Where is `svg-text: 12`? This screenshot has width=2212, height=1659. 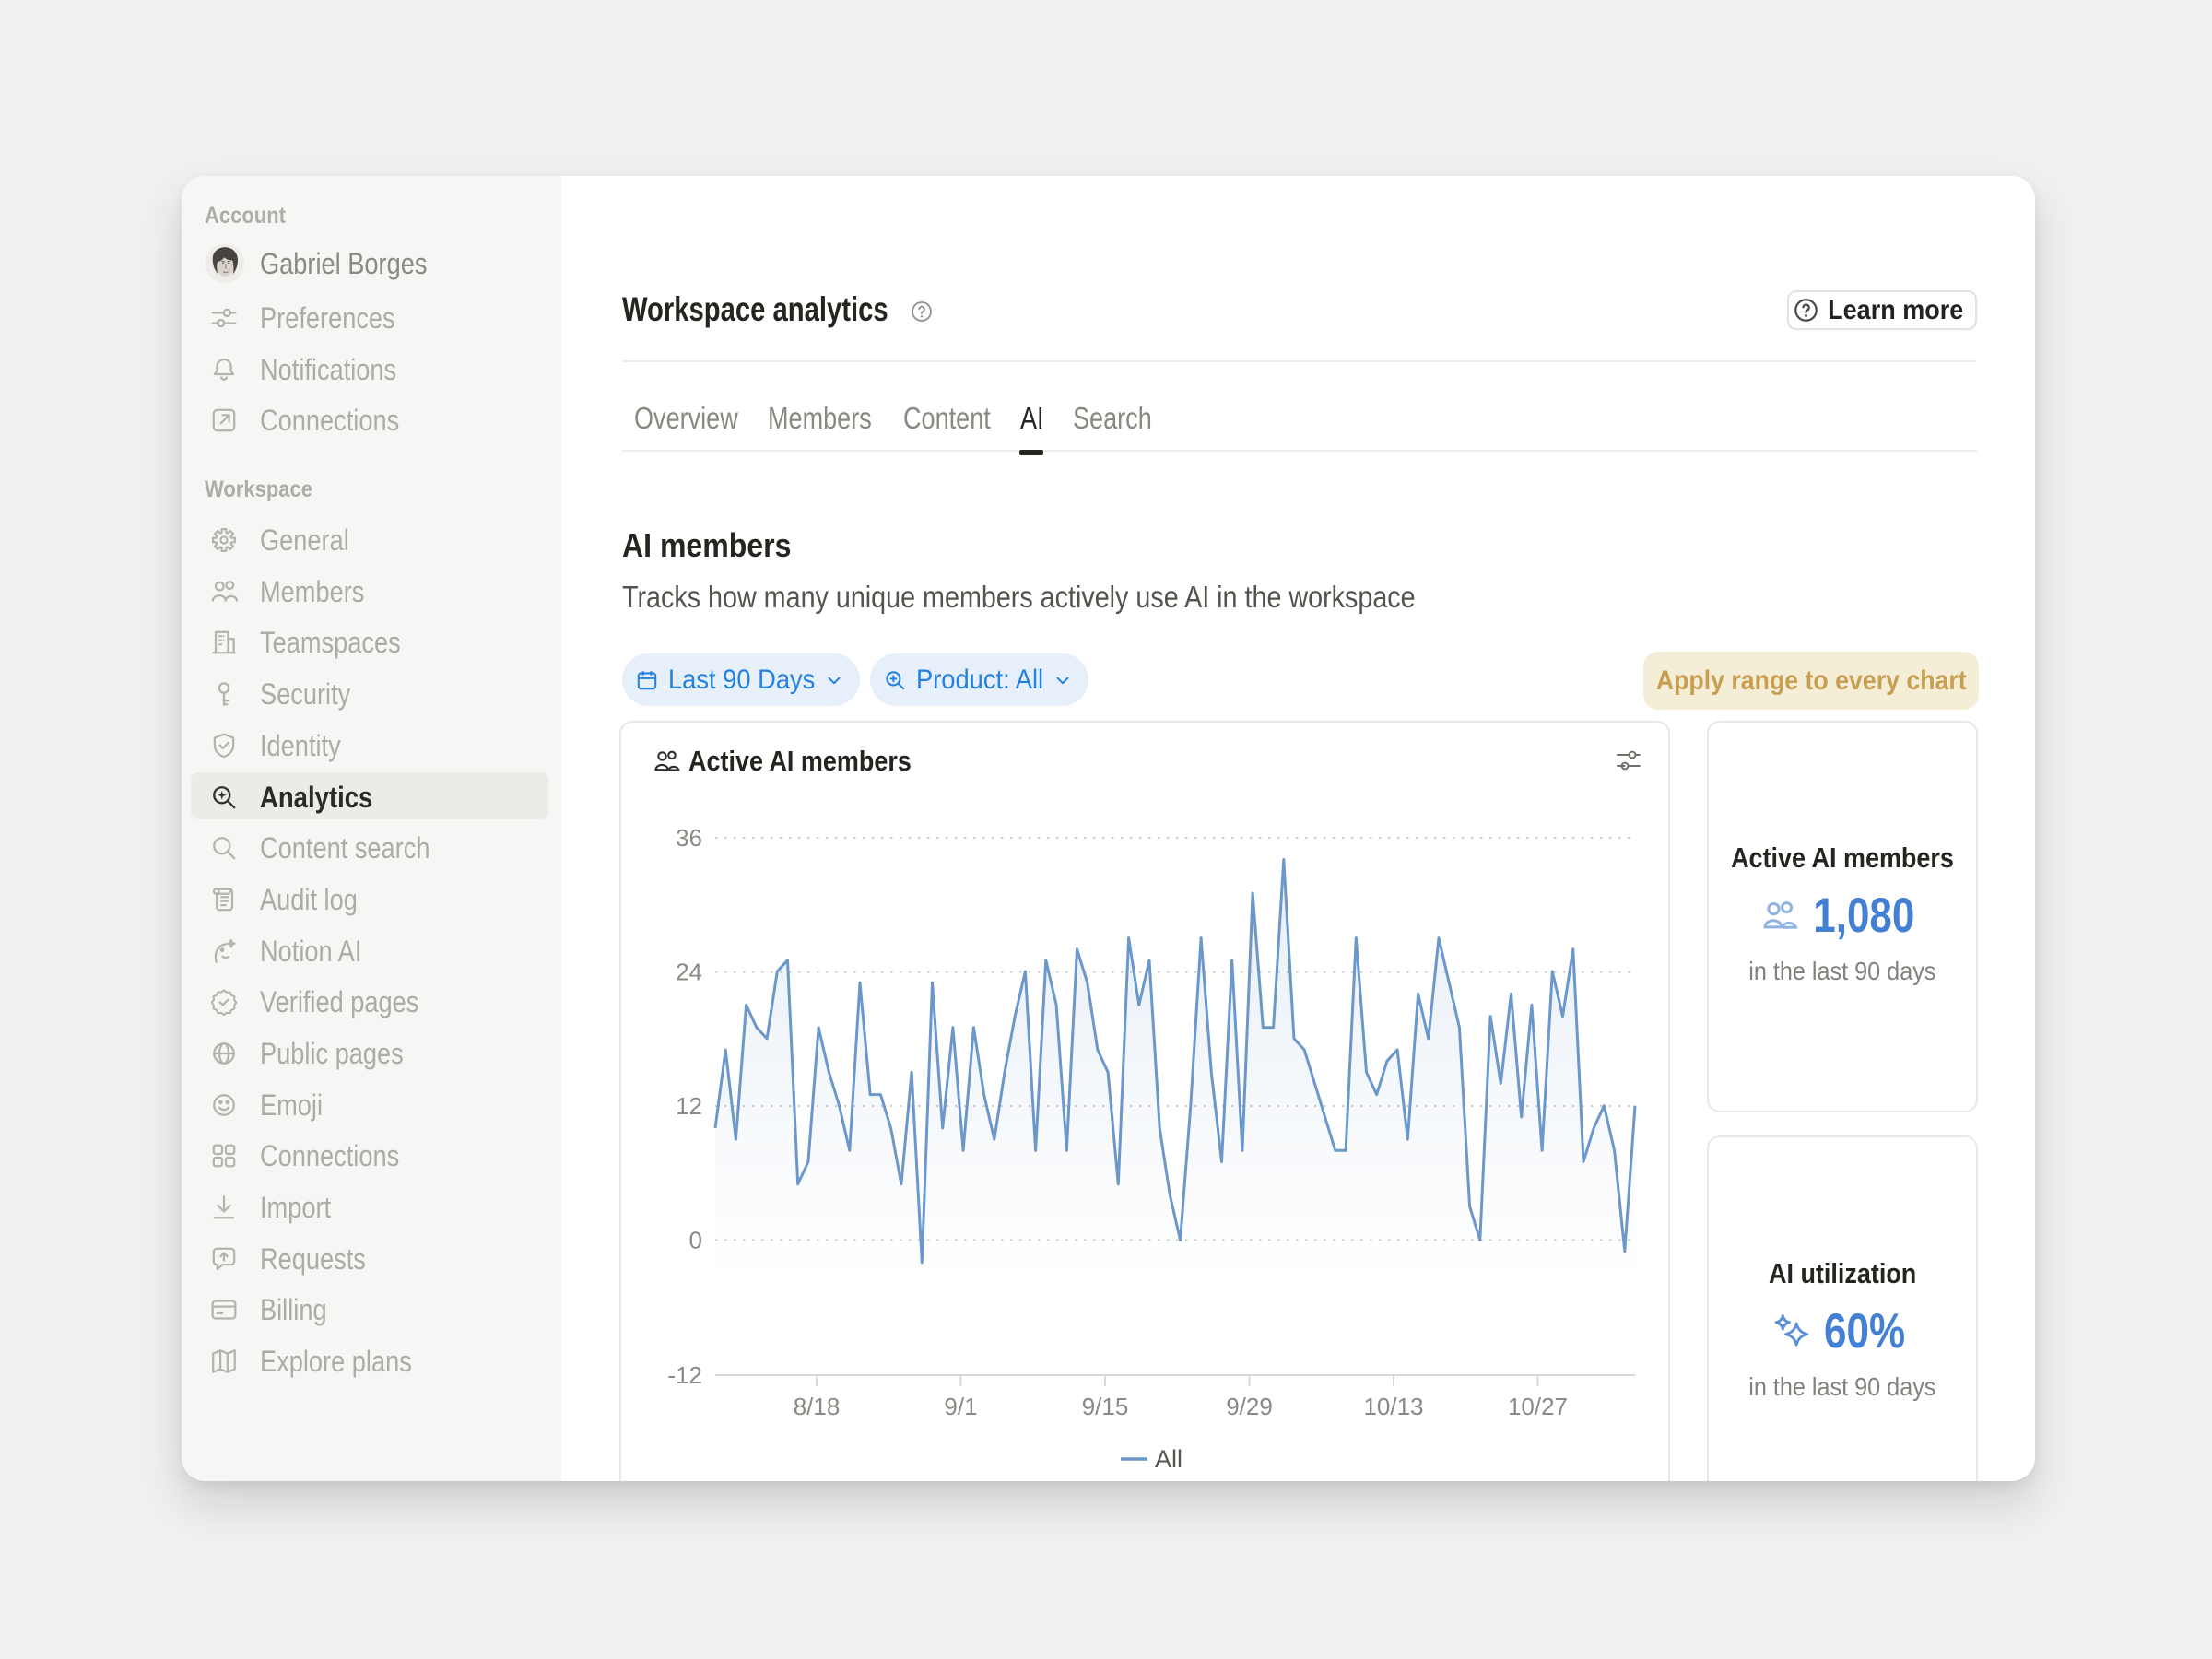
svg-text: 12 is located at coordinates (689, 1106).